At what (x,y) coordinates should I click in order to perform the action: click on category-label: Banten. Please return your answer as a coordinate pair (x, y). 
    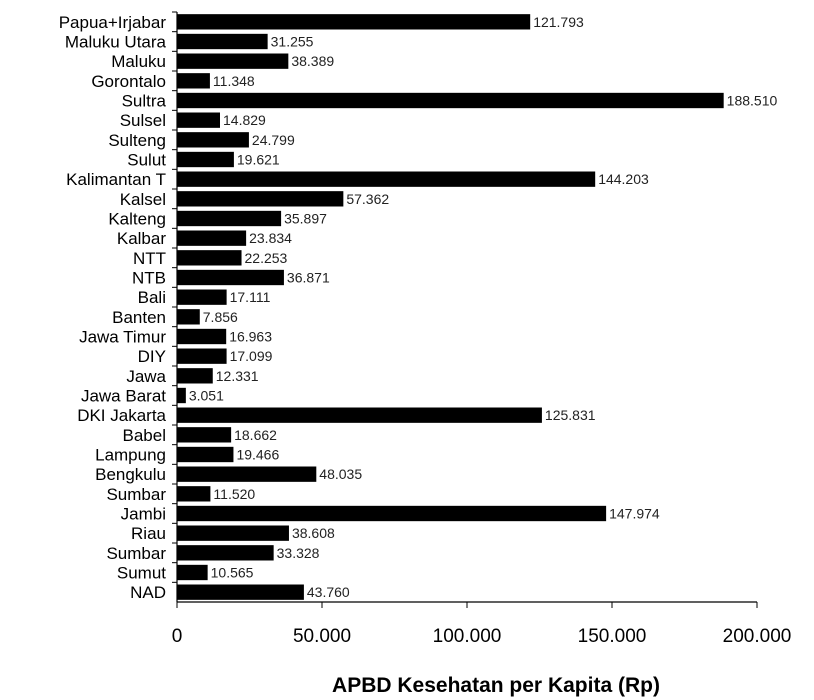
    Looking at the image, I should click on (139, 317).